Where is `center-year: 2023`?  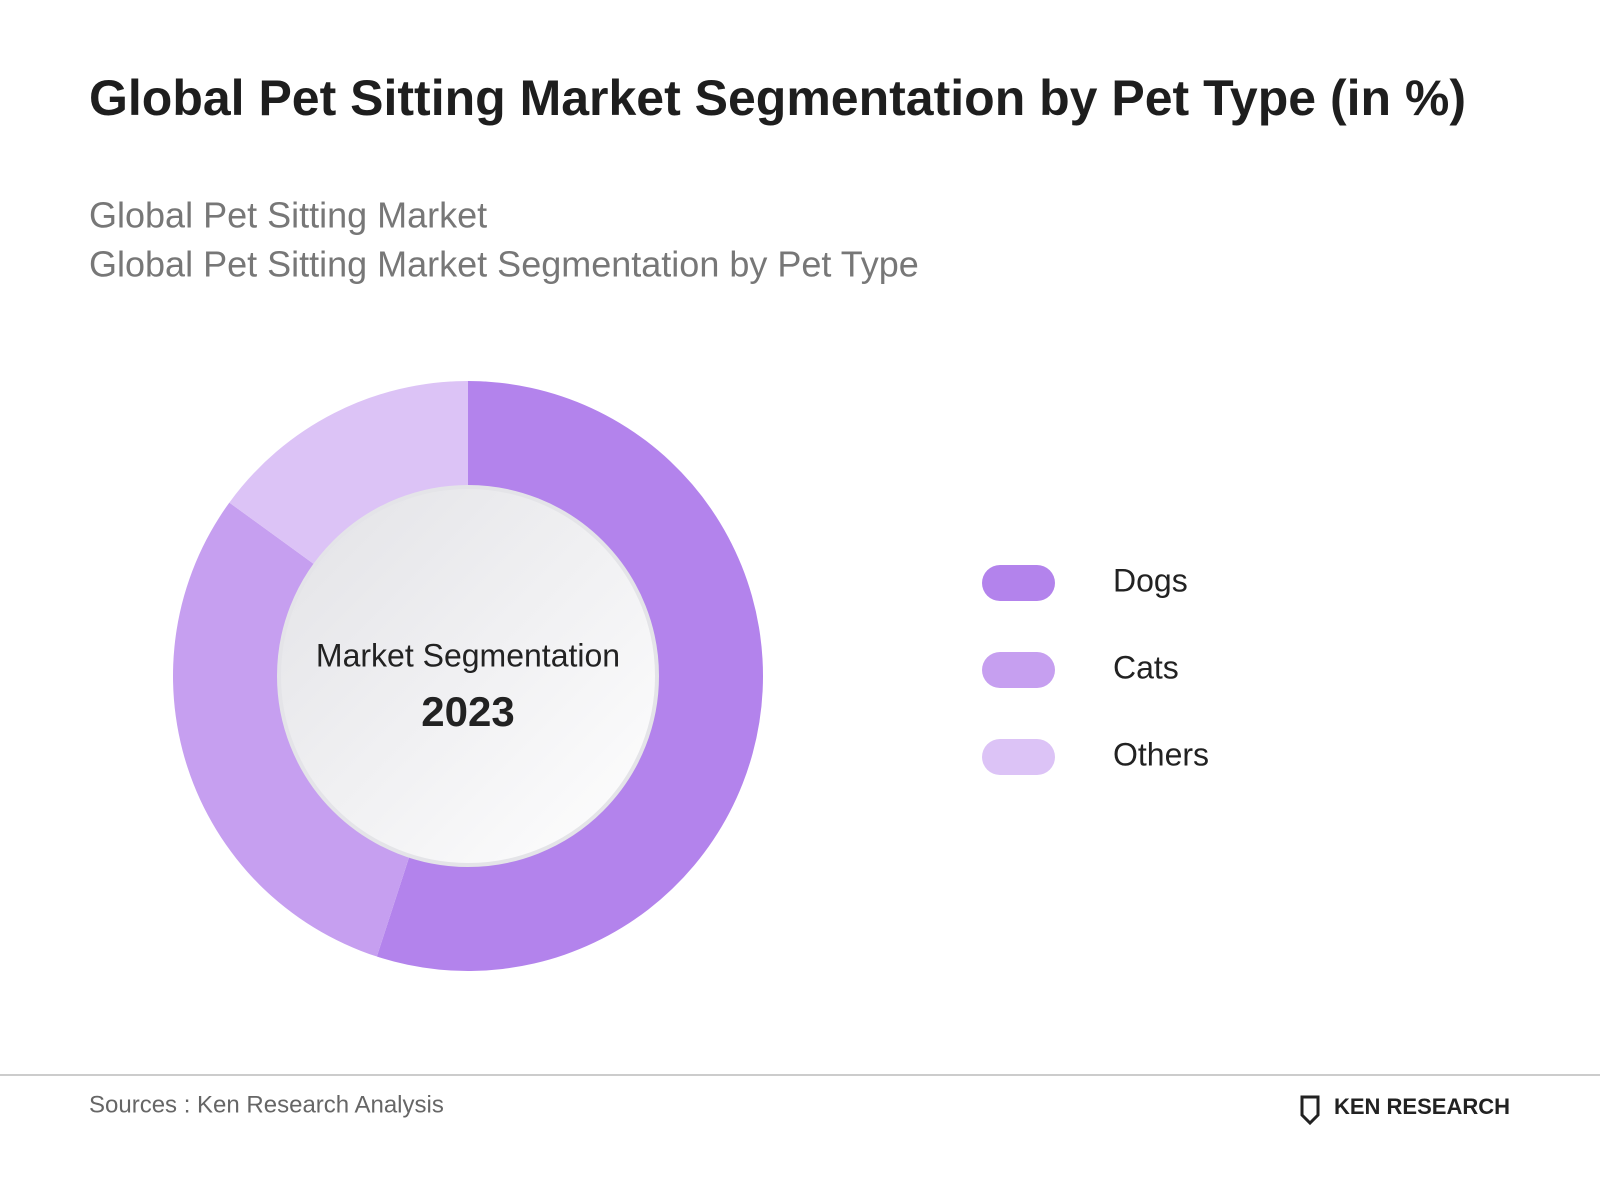
center-year: 2023 is located at coordinates (467, 711).